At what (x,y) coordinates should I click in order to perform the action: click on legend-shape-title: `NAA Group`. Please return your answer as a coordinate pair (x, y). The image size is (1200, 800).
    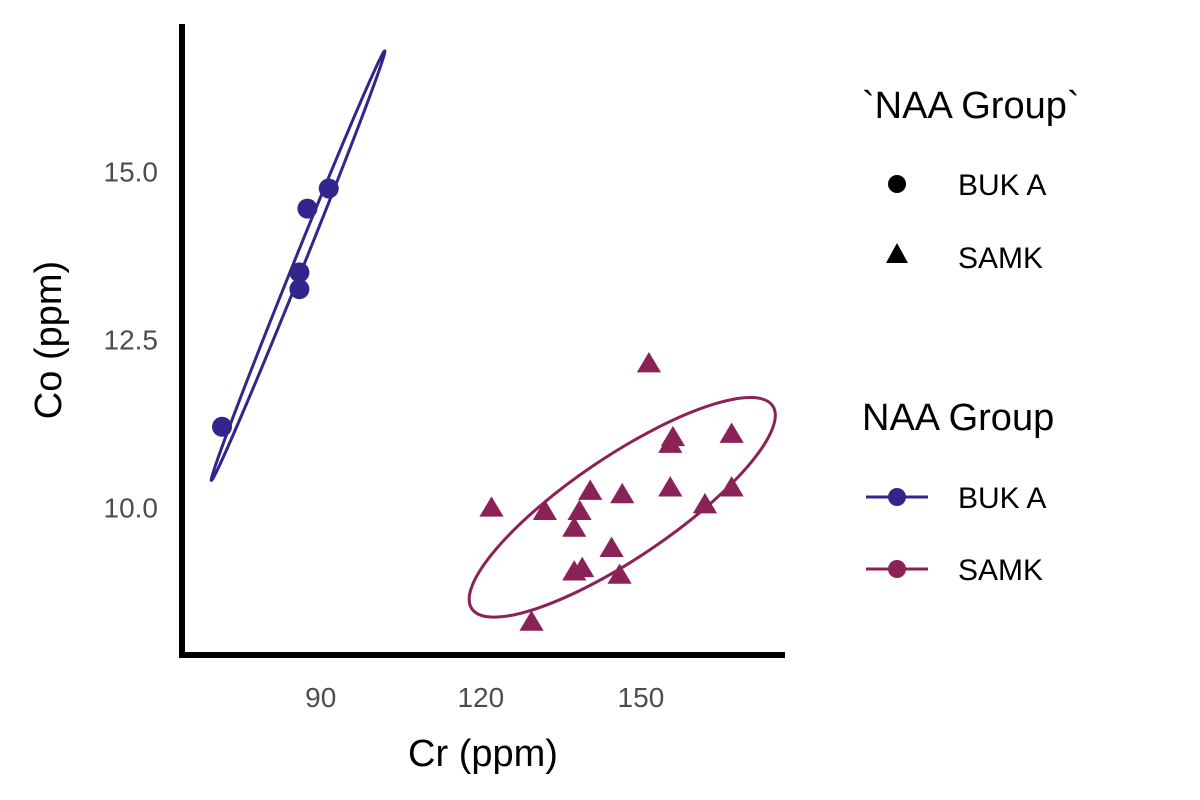
    Looking at the image, I should click on (971, 106).